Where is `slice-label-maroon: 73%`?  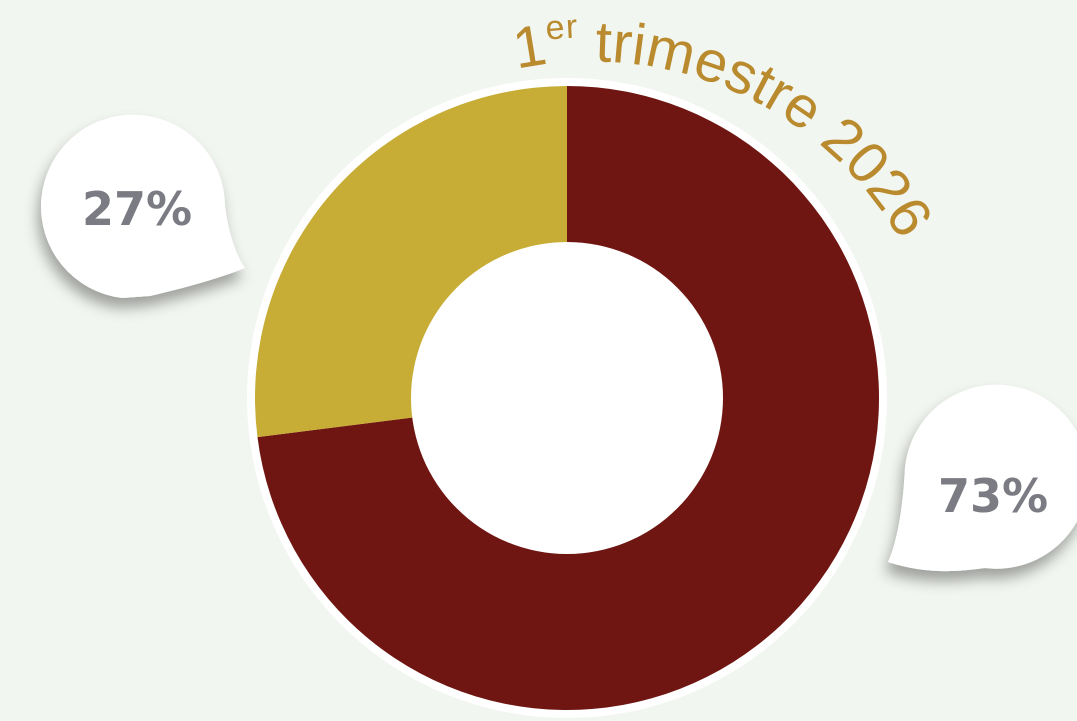 slice-label-maroon: 73% is located at coordinates (993, 496).